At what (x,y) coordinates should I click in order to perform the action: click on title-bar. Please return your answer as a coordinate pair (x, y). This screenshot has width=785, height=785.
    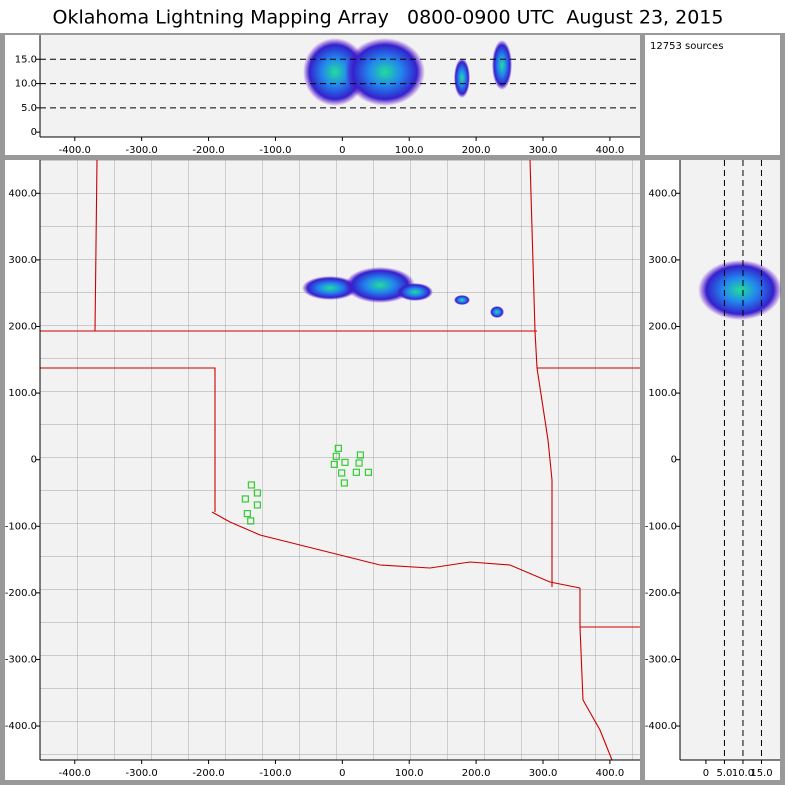
    Looking at the image, I should click on (392, 16).